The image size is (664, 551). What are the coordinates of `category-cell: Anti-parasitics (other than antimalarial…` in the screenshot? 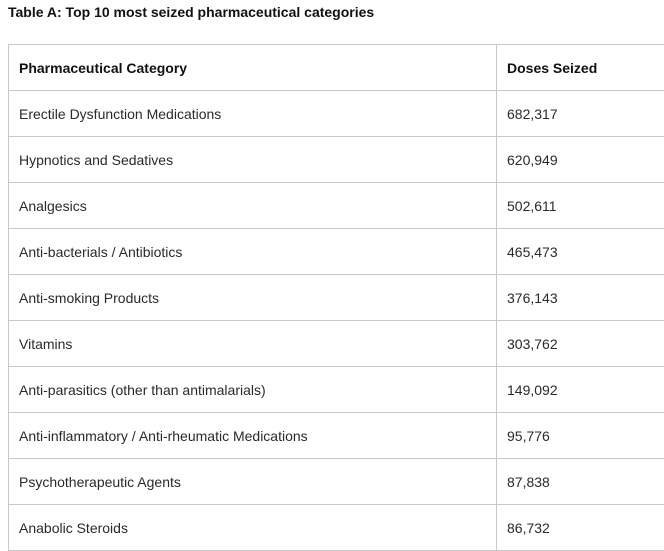 It's located at (253, 390).